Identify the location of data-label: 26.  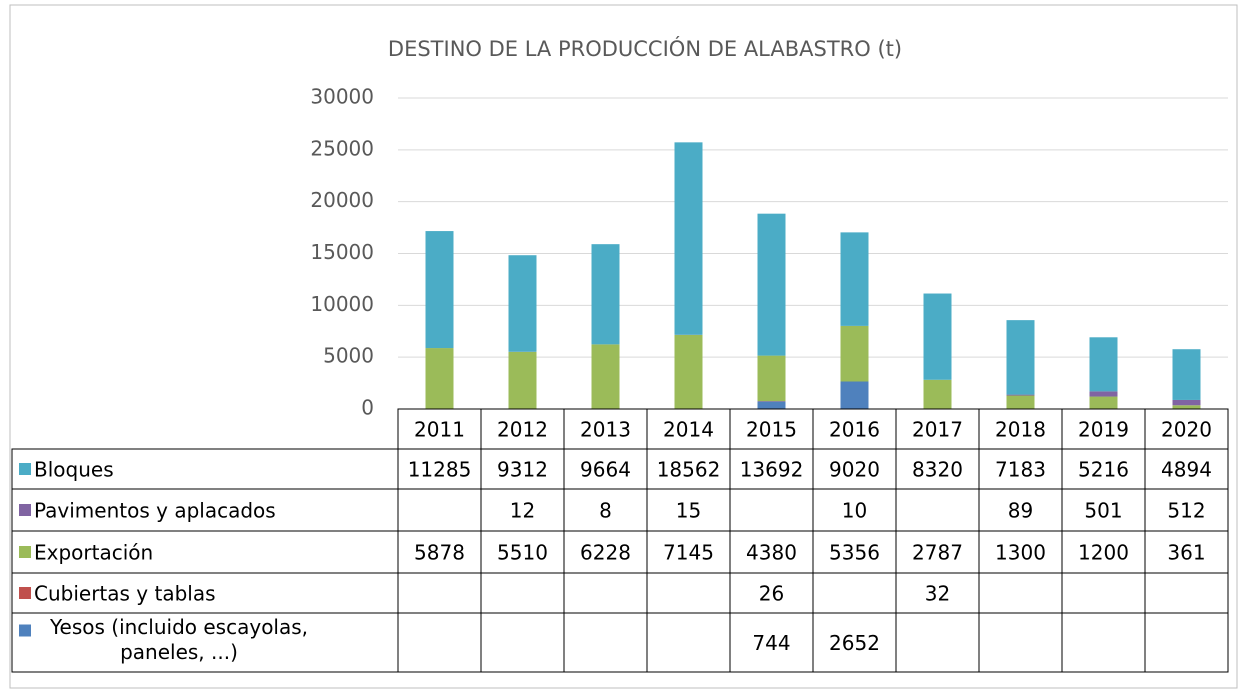
(771, 594).